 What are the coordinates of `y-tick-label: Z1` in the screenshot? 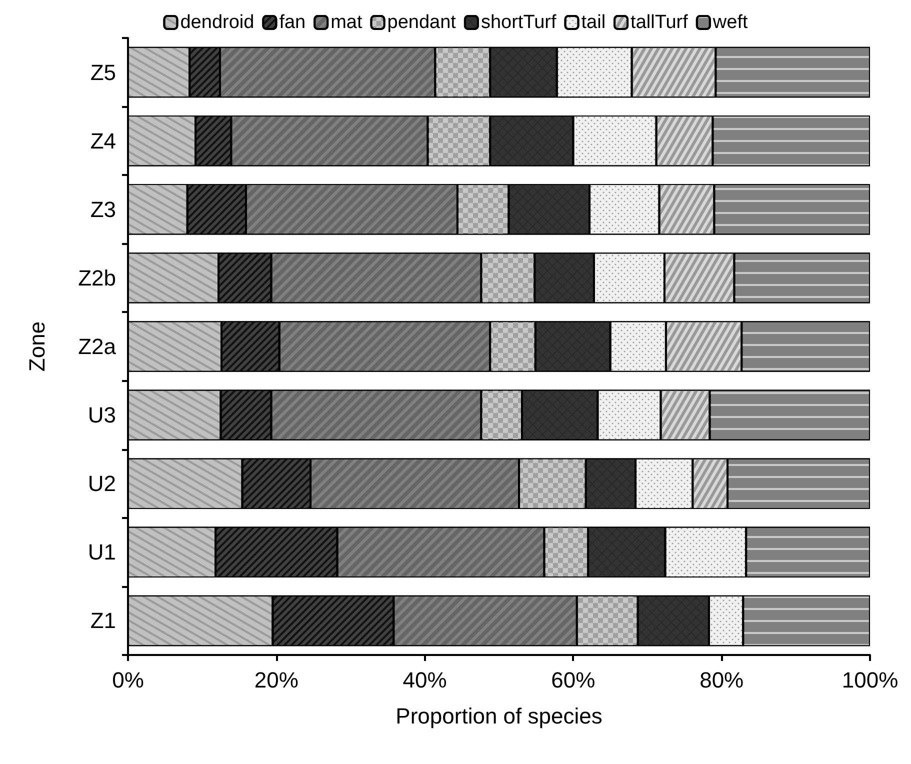 It's located at (103, 621).